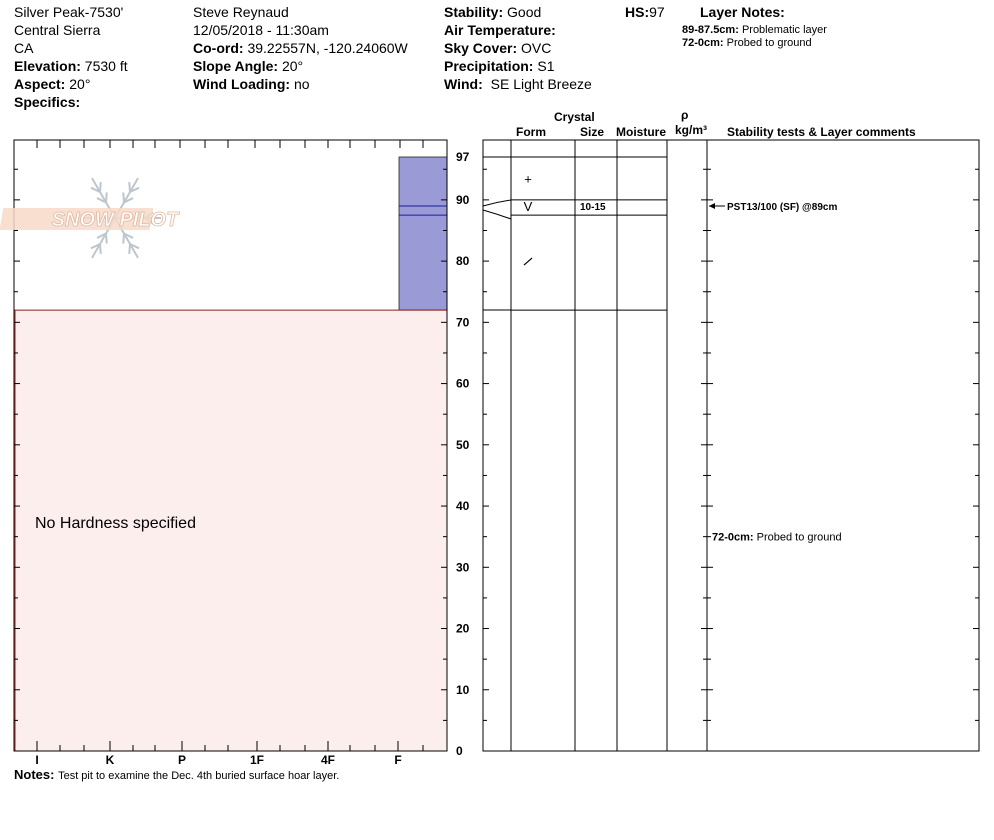  What do you see at coordinates (327, 48) in the screenshot?
I see `coord-value: 39.22557N, -120.24060W` at bounding box center [327, 48].